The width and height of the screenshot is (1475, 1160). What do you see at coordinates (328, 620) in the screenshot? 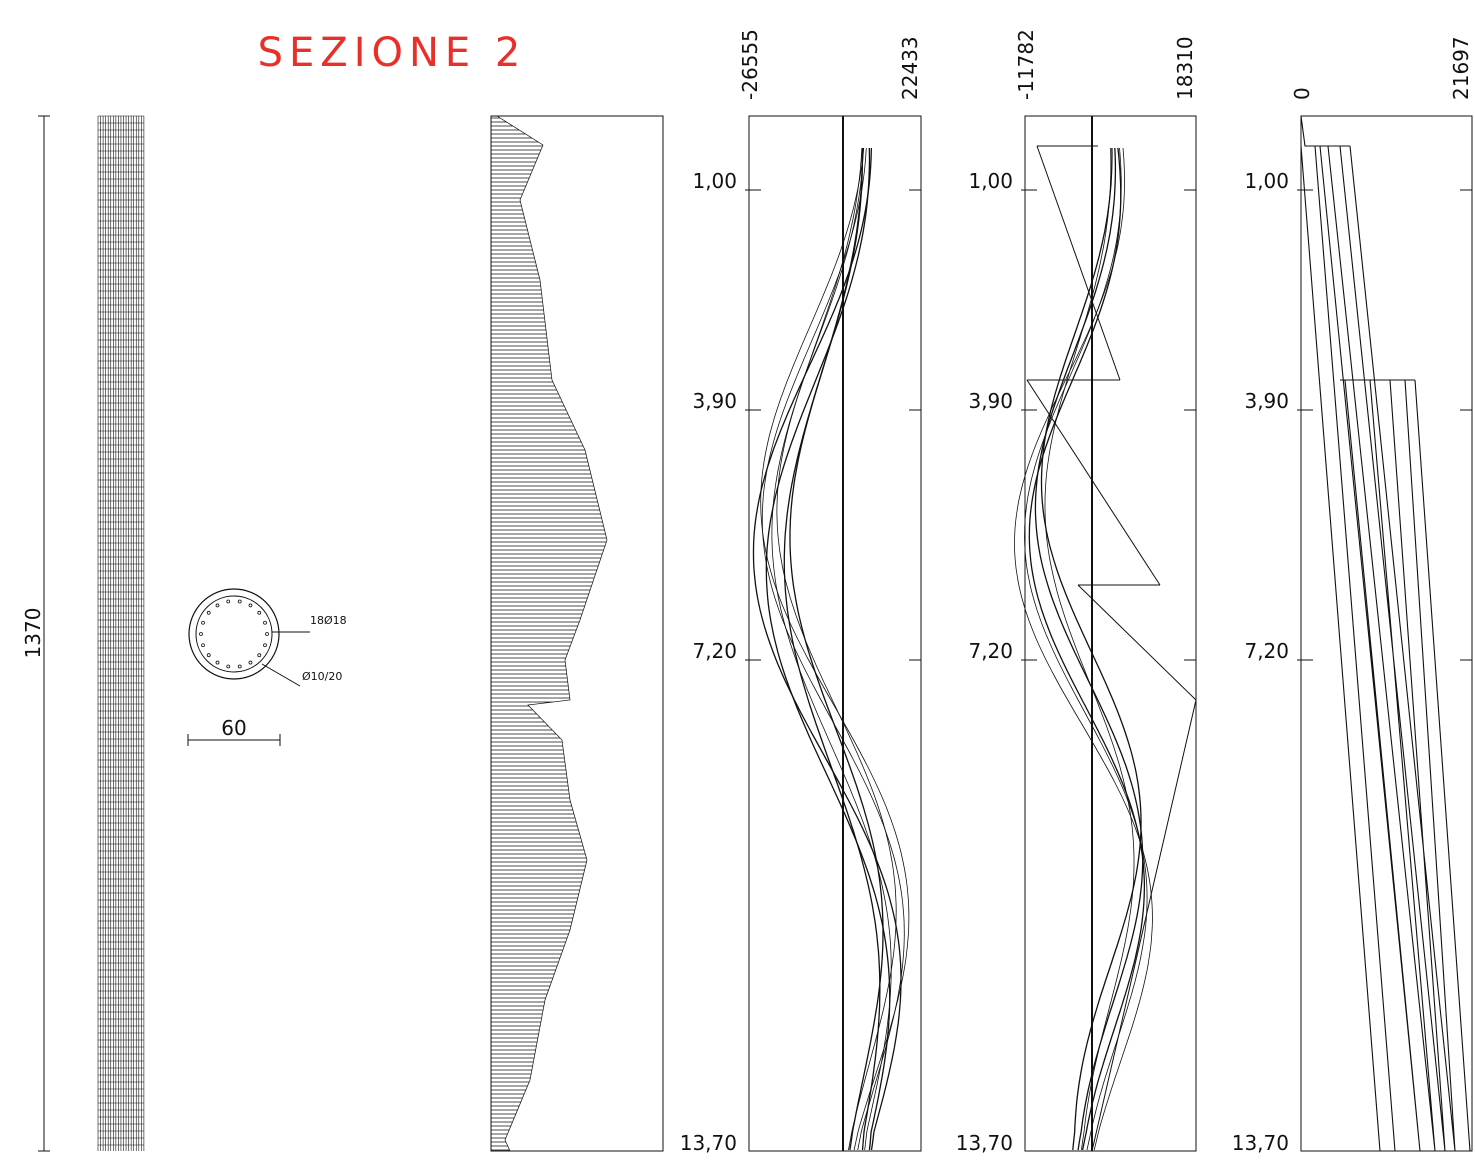
I see `rebar-long-label: 18Ø18` at bounding box center [328, 620].